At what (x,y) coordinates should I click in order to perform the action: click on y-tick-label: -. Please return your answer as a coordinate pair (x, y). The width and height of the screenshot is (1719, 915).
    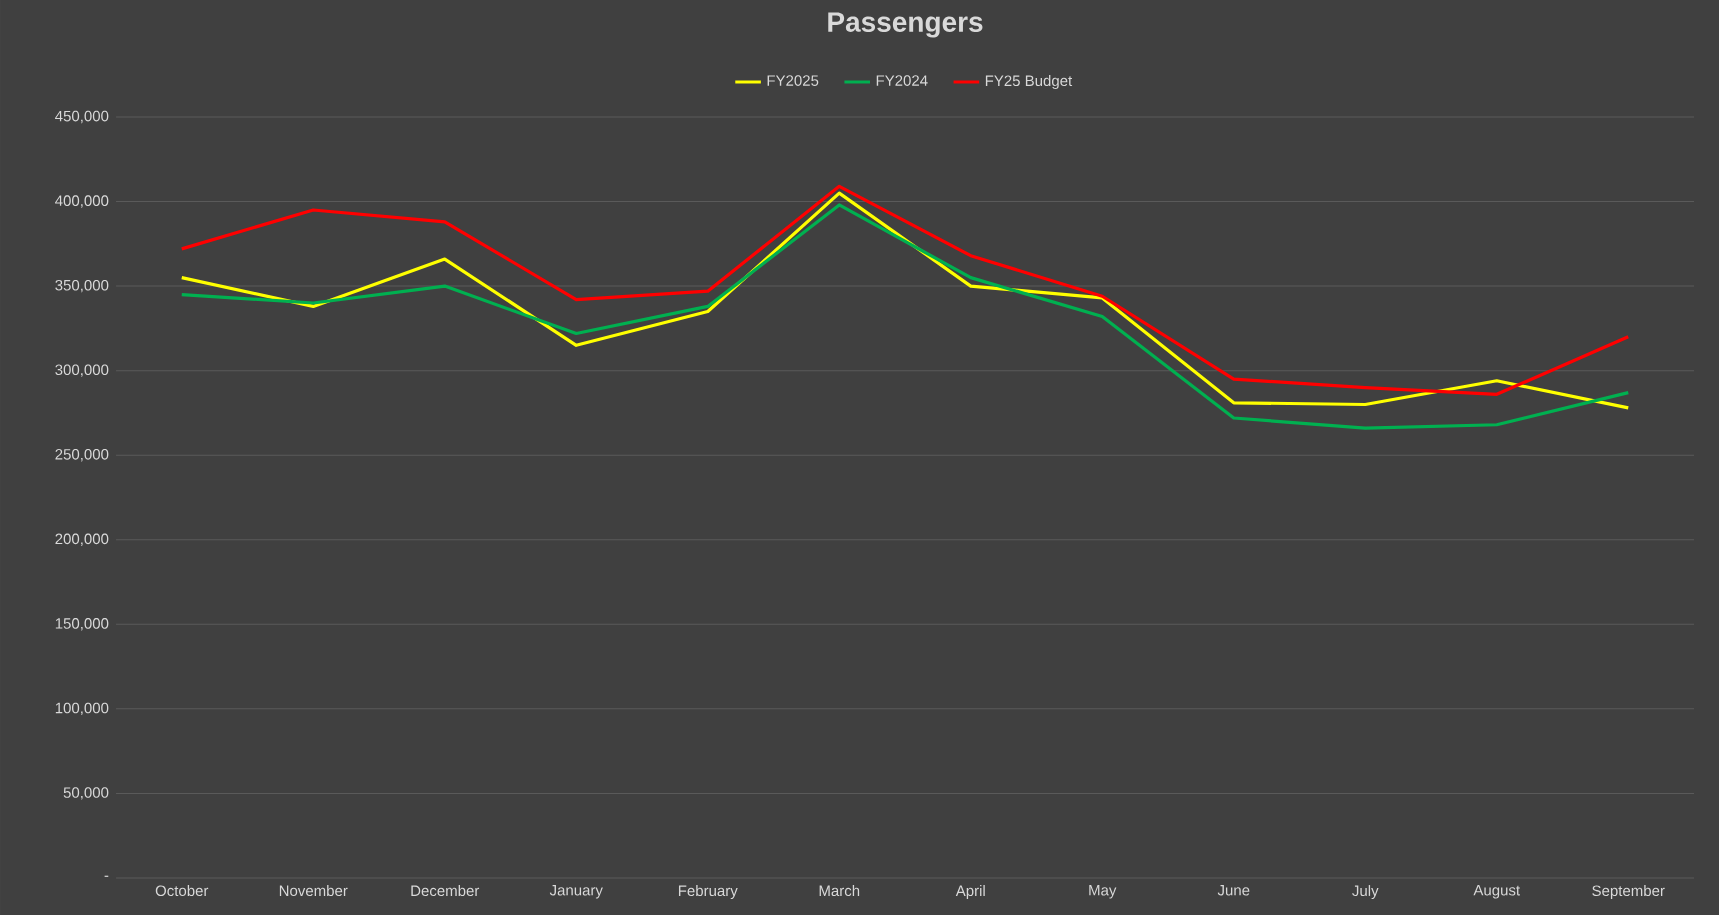
    Looking at the image, I should click on (106, 876).